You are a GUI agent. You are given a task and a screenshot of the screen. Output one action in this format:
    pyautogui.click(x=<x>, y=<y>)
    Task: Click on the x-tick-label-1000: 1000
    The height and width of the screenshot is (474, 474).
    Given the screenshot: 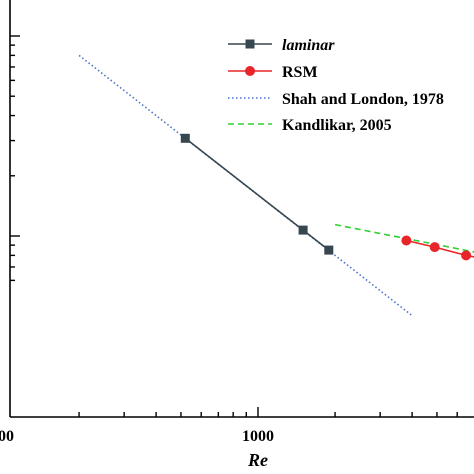 What is the action you would take?
    pyautogui.click(x=258, y=436)
    